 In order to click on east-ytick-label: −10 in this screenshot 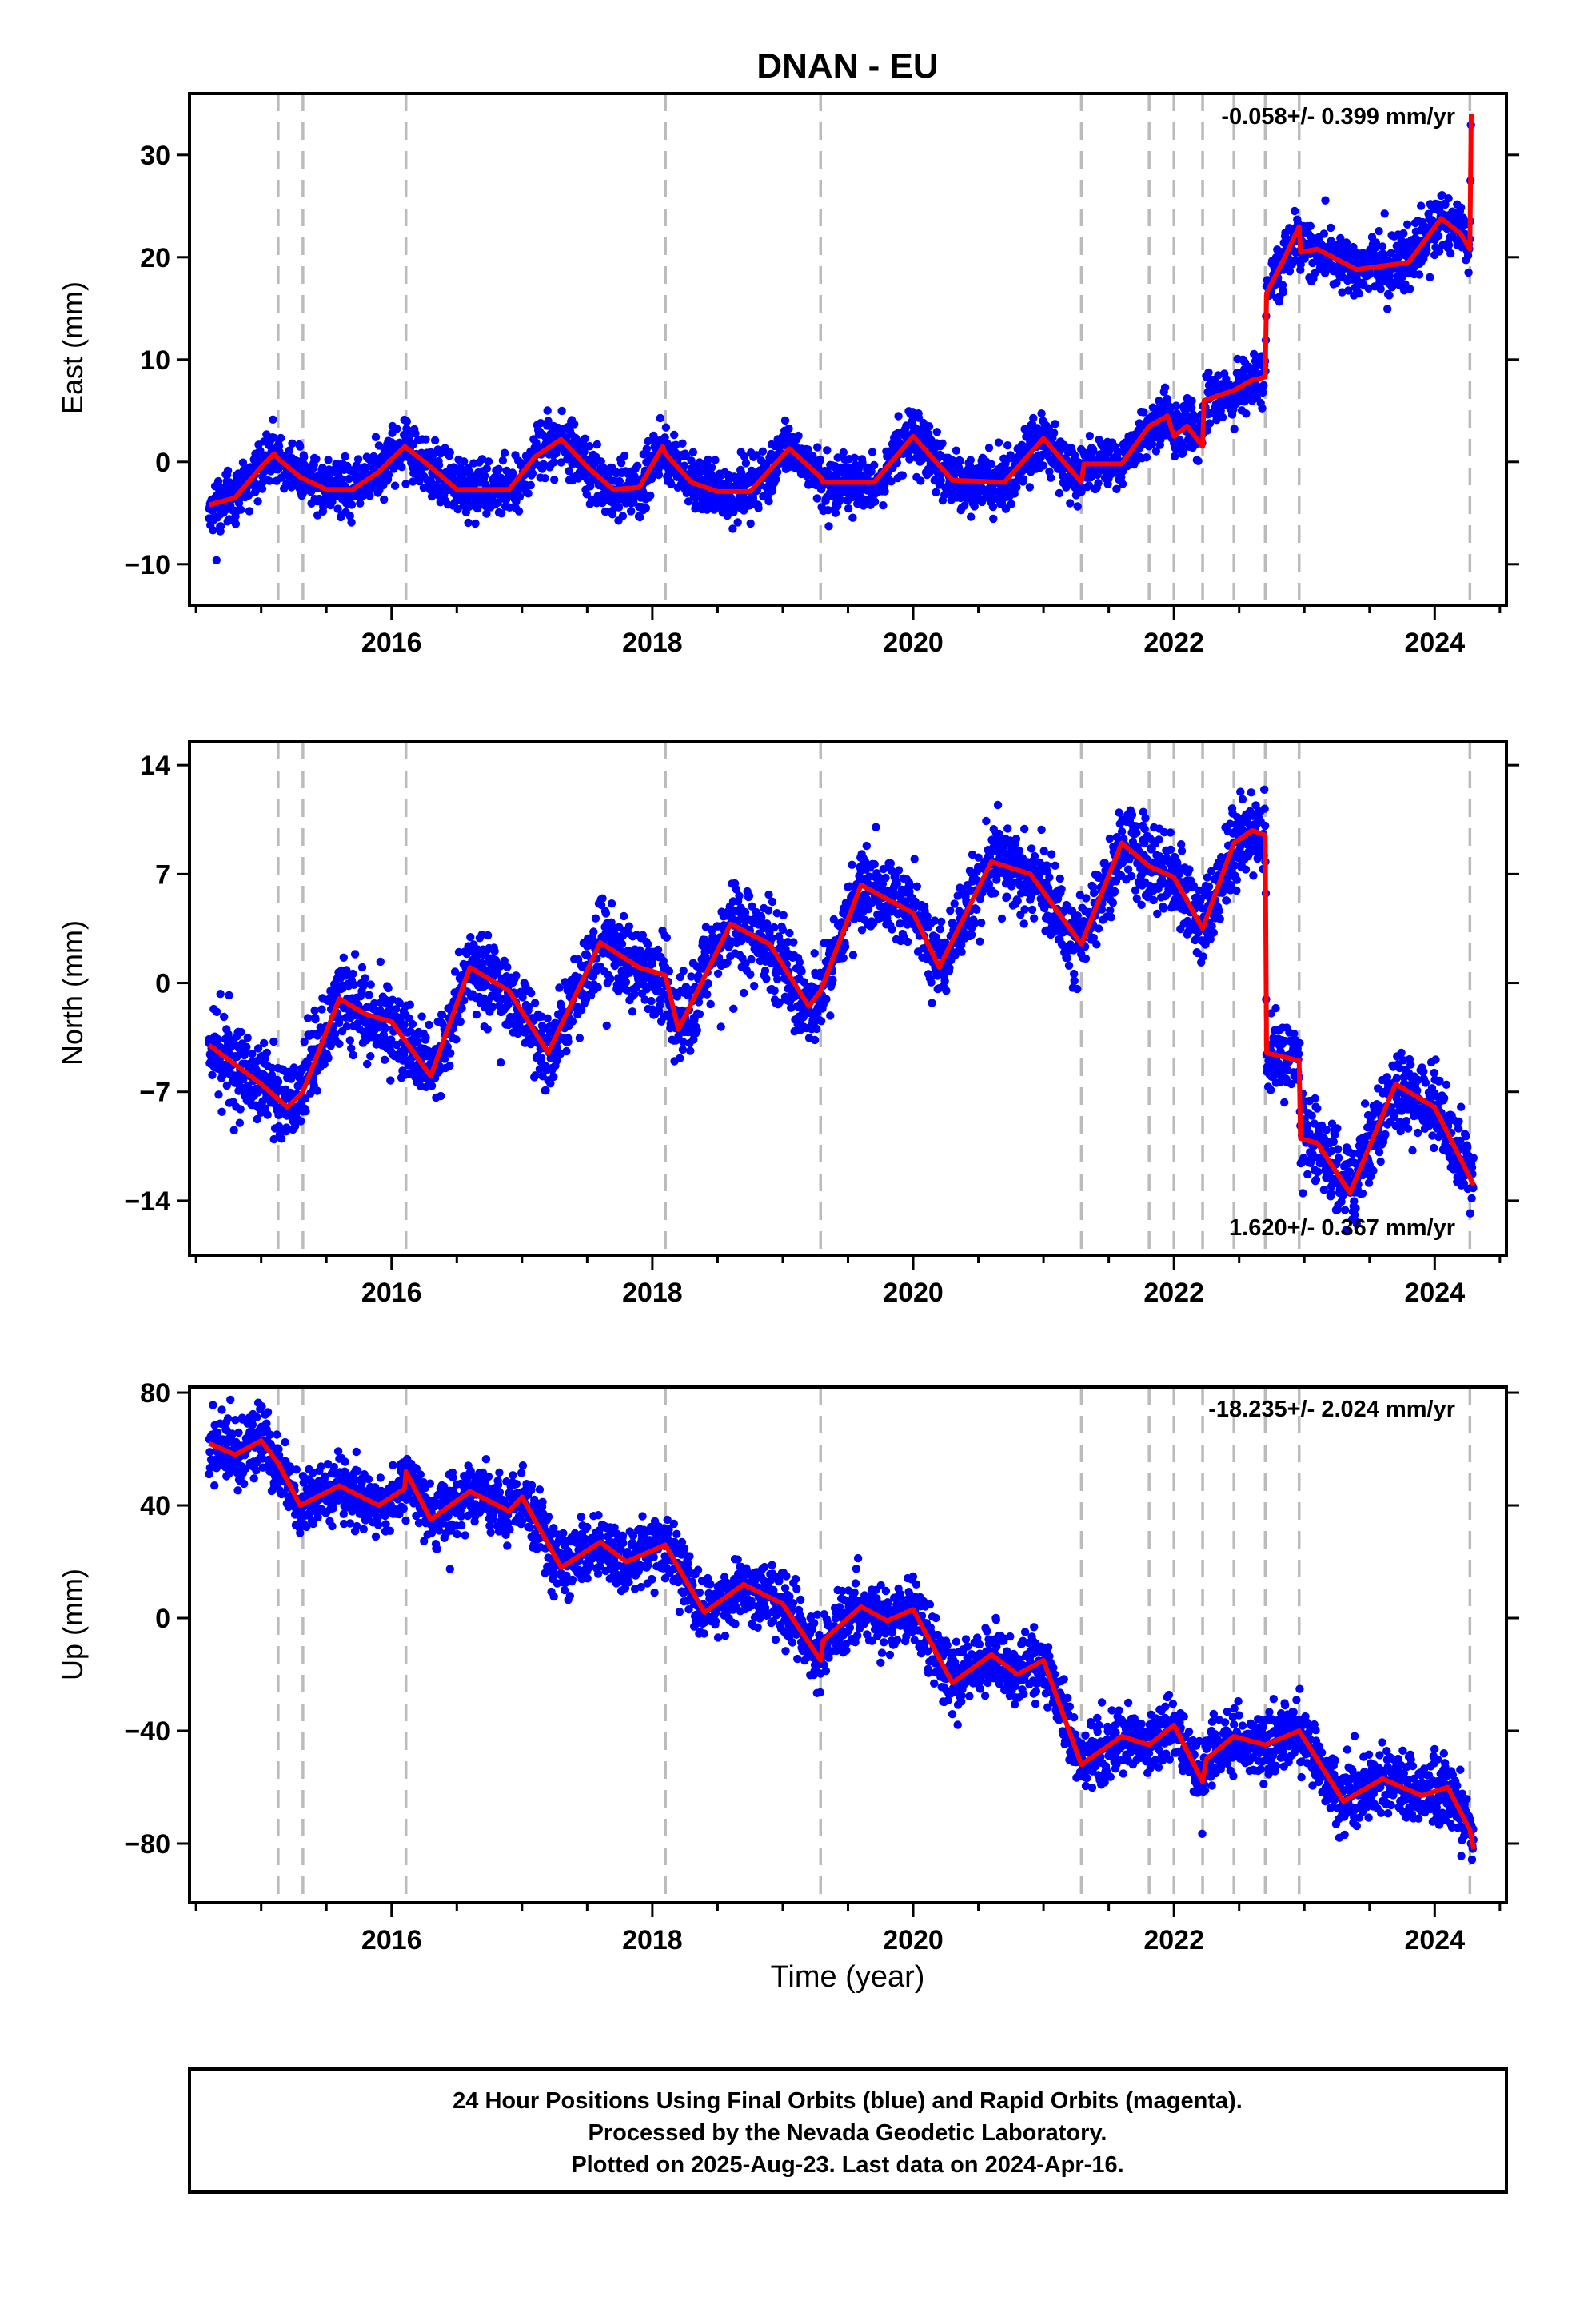, I will do `click(147, 565)`.